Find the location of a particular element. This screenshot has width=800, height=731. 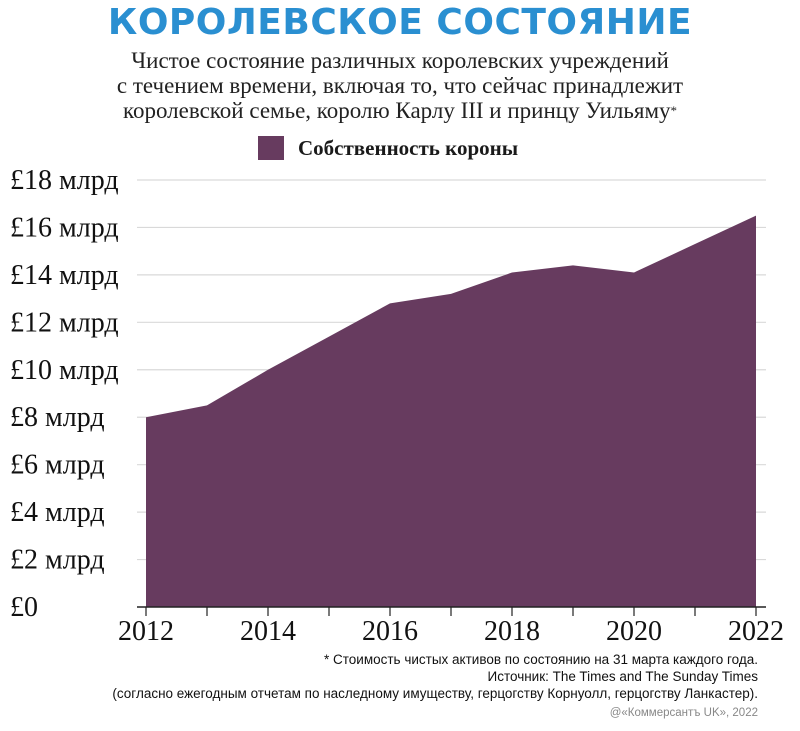

credit: @«Коммерсантъ UK», 2022 is located at coordinates (683, 713).